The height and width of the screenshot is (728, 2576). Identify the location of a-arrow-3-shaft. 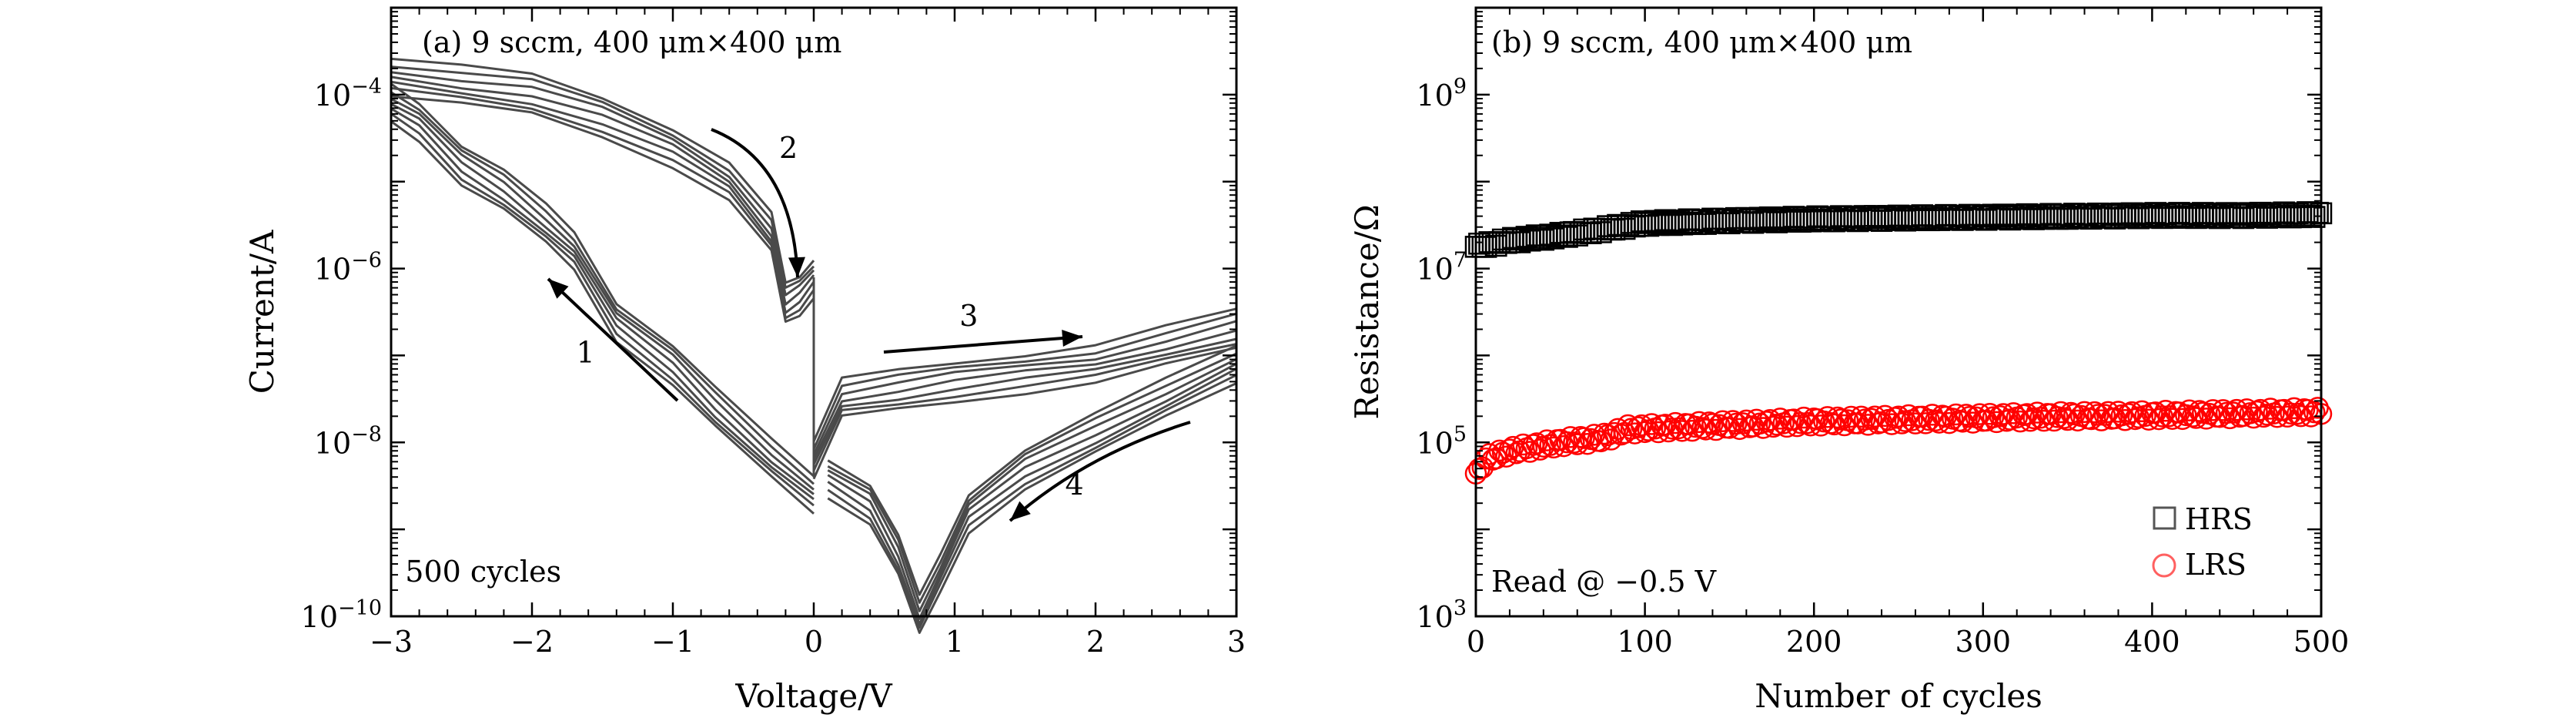
(983, 344).